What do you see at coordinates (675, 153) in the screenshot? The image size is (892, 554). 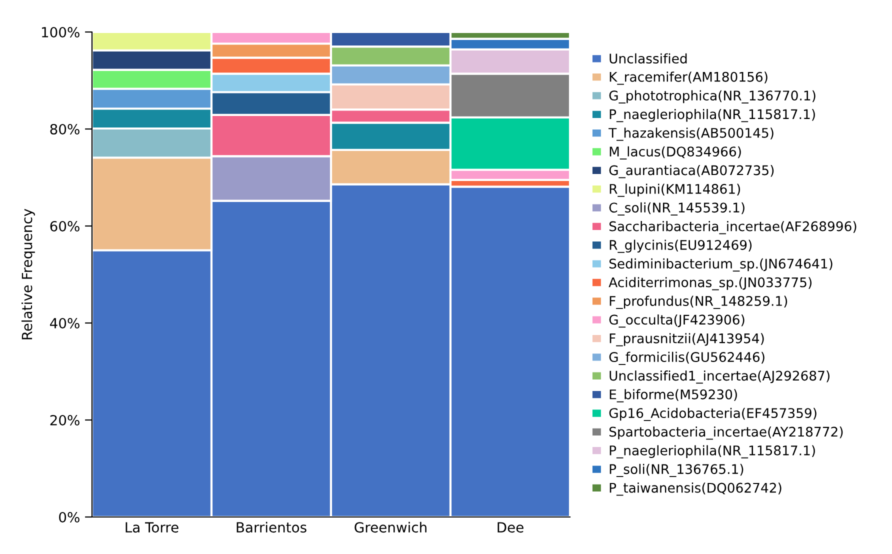 I see `legend-label: M_lacus(DQ834966)` at bounding box center [675, 153].